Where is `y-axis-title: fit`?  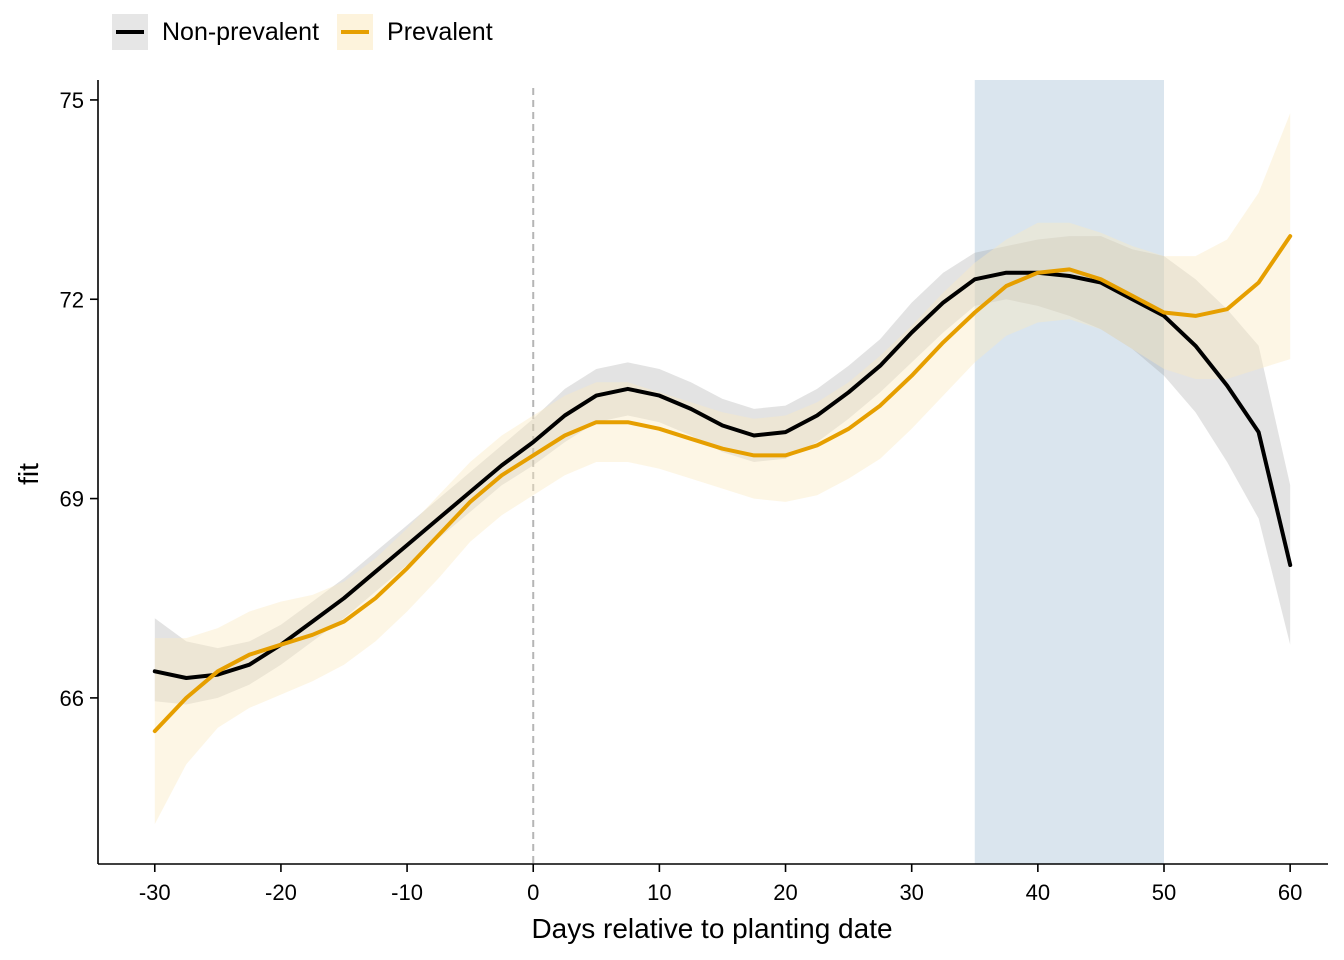
y-axis-title: fit is located at coordinates (28, 474).